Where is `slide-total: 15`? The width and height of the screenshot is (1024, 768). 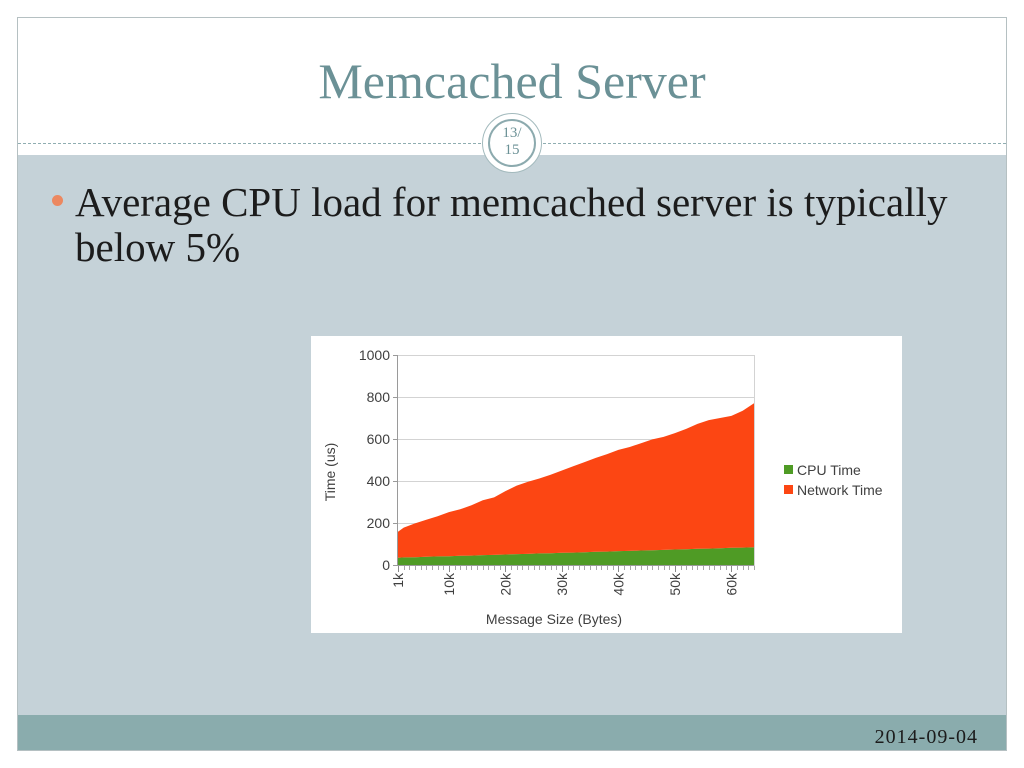 slide-total: 15 is located at coordinates (512, 149).